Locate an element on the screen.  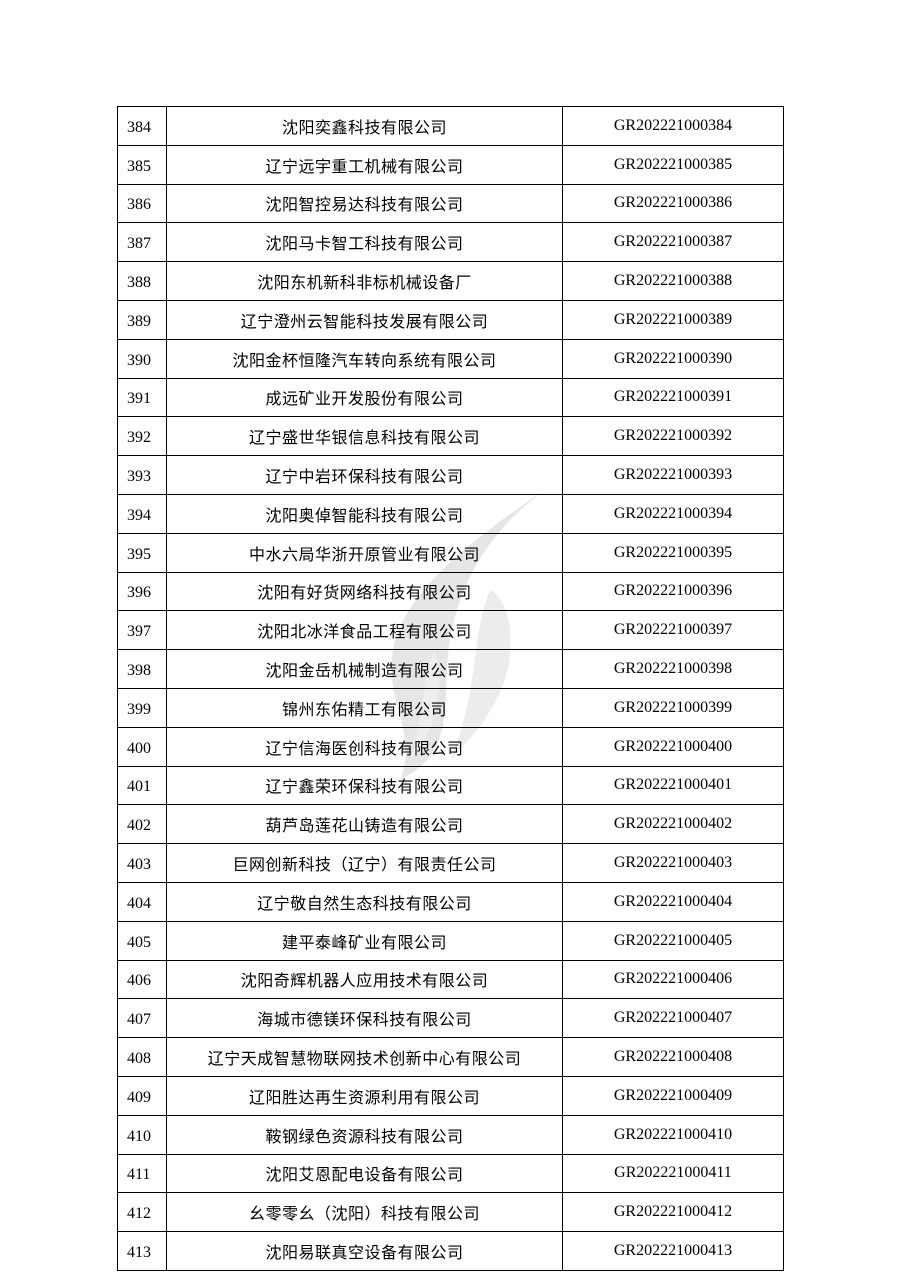
table-row: 385 辽宁远宇重工机械有限公司 GR202221000385 is located at coordinates (450, 164).